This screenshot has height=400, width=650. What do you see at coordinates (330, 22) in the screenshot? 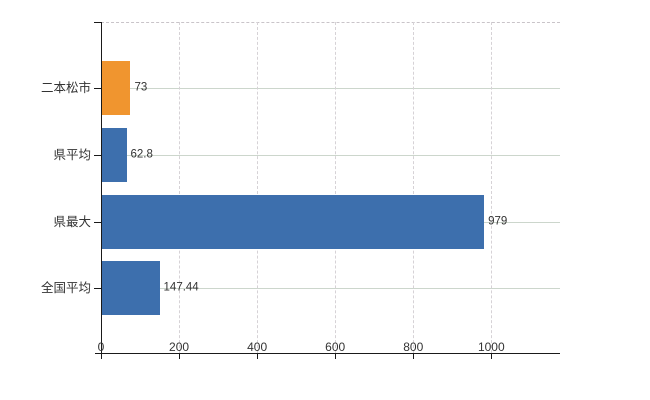
I see `plot-top-border` at bounding box center [330, 22].